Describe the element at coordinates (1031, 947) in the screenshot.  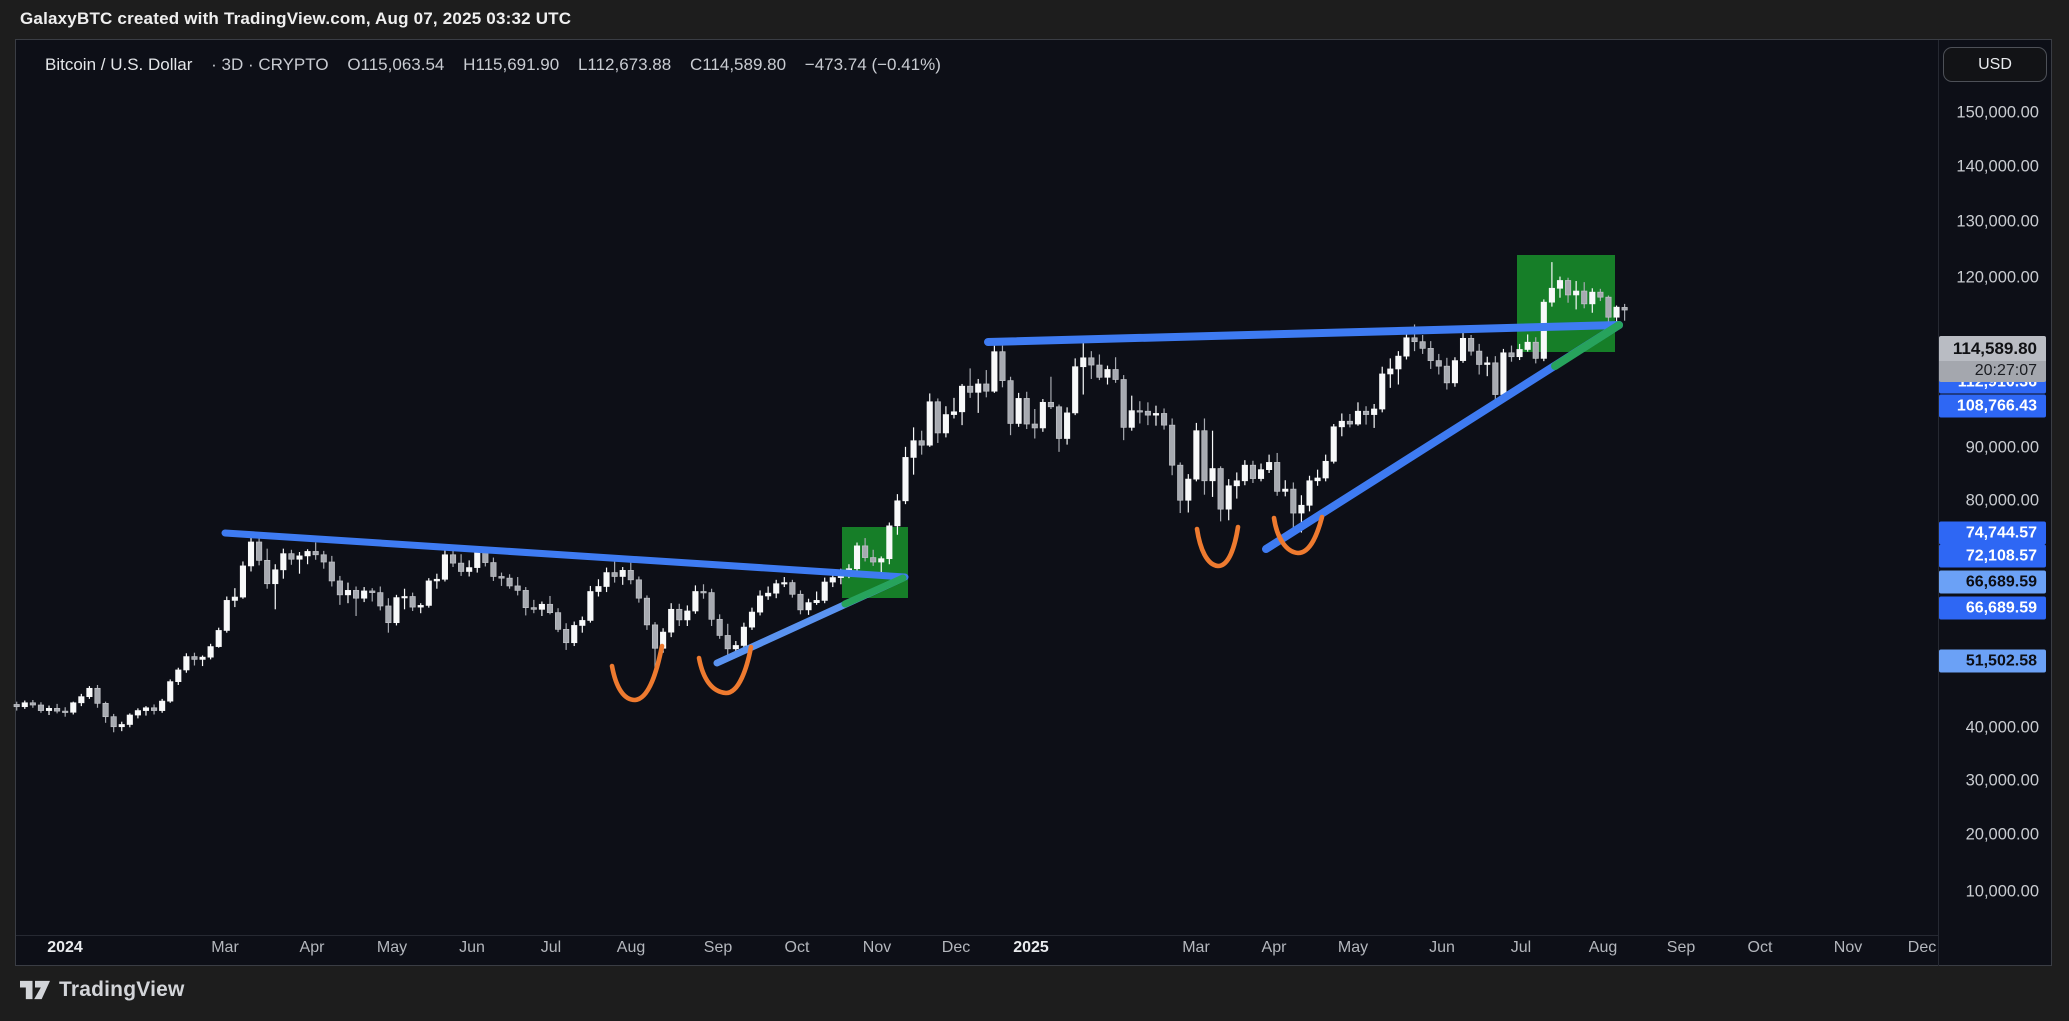
I see `time-label-year: 2025` at that location.